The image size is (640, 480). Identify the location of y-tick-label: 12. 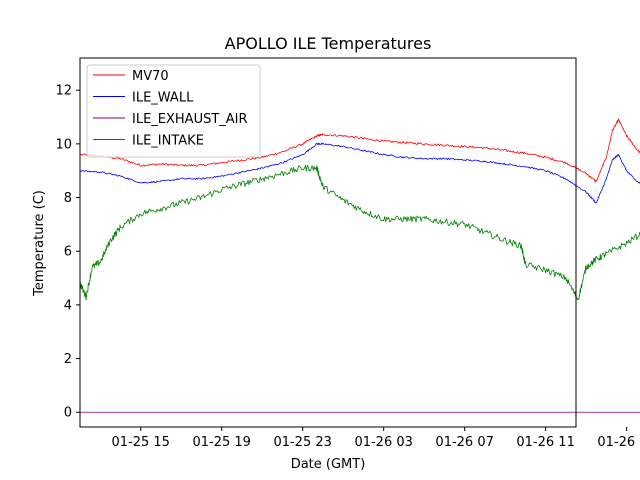
(63, 91).